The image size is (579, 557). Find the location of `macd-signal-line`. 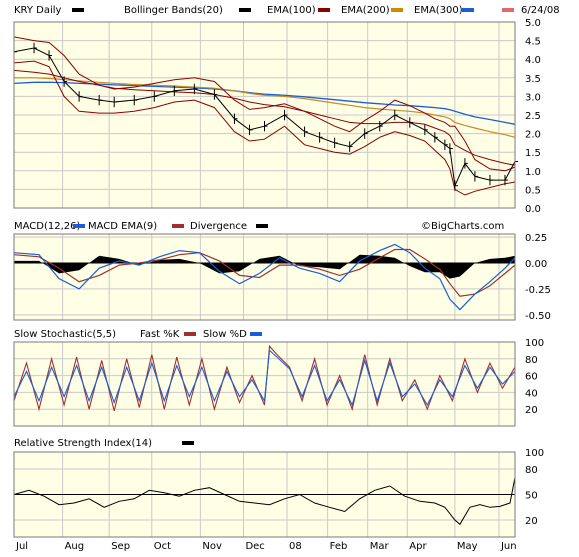

macd-signal-line is located at coordinates (264, 272).